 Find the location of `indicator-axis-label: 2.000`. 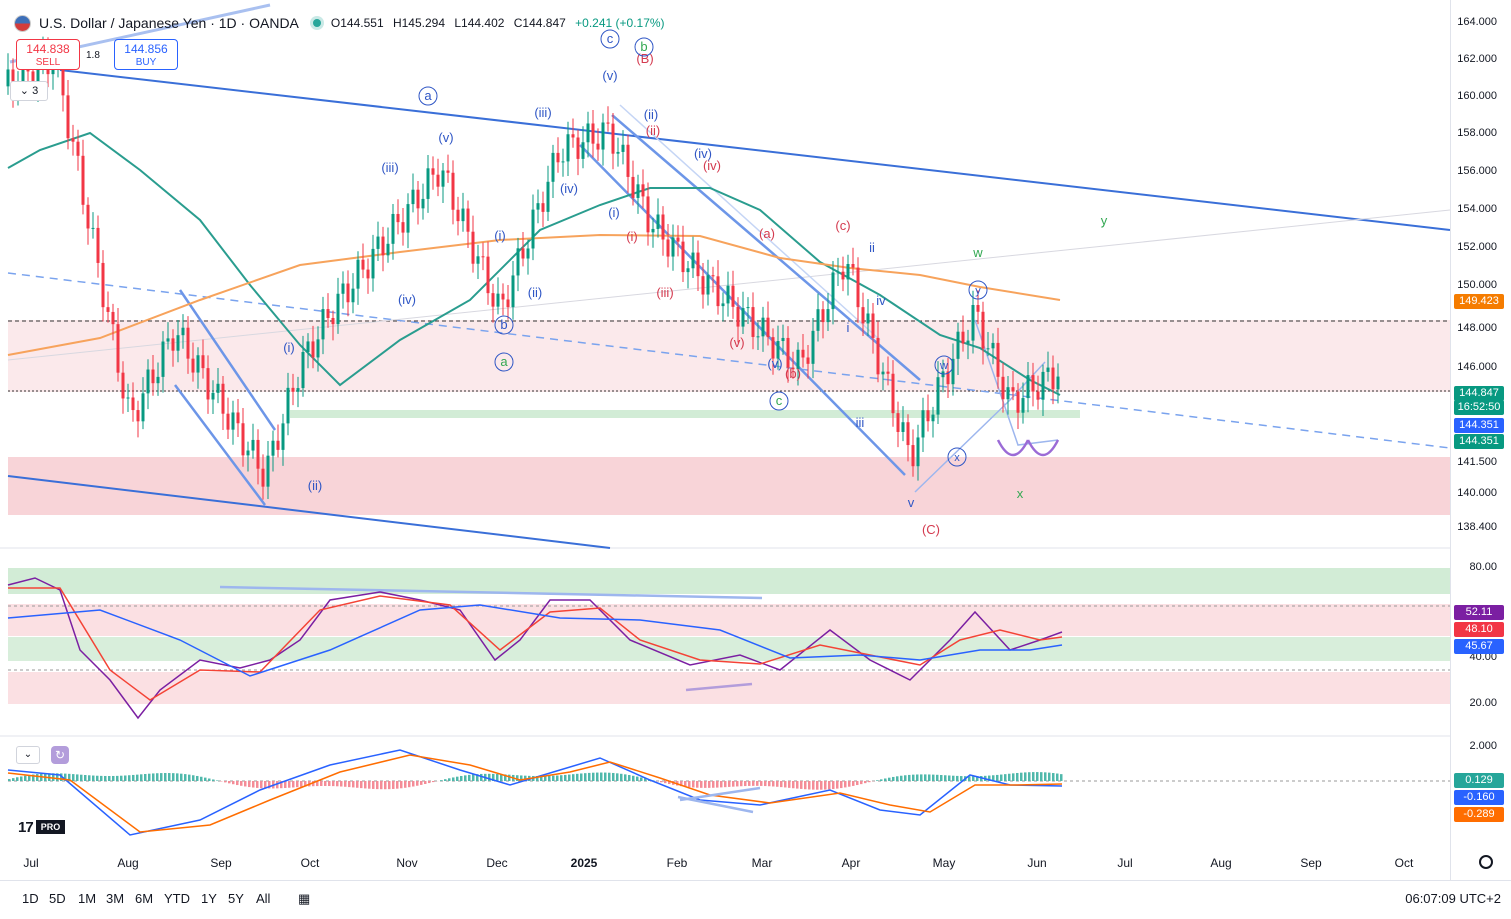

indicator-axis-label: 2.000 is located at coordinates (1483, 746).